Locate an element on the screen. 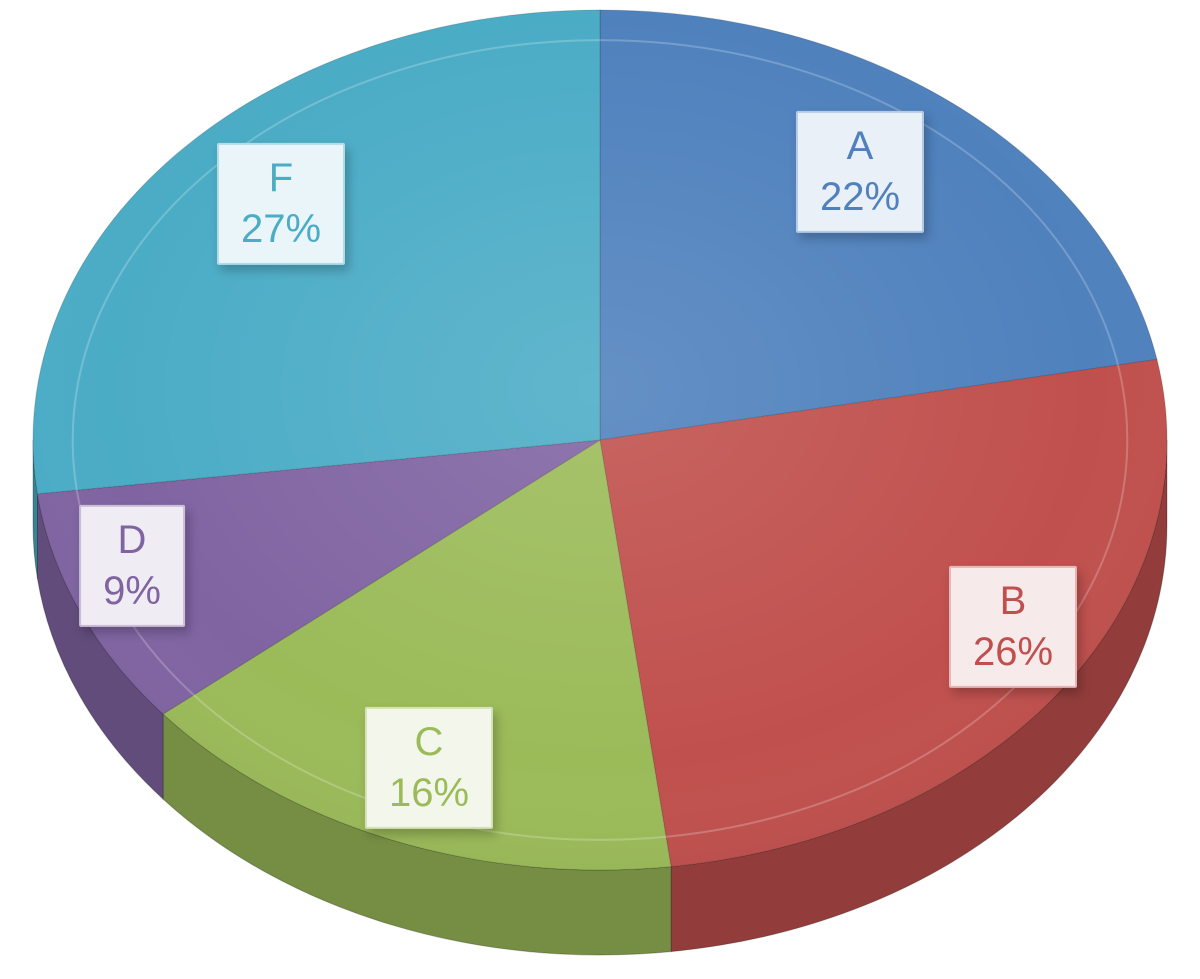 This screenshot has height=979, width=1200. data-label-c: C 16% is located at coordinates (429, 768).